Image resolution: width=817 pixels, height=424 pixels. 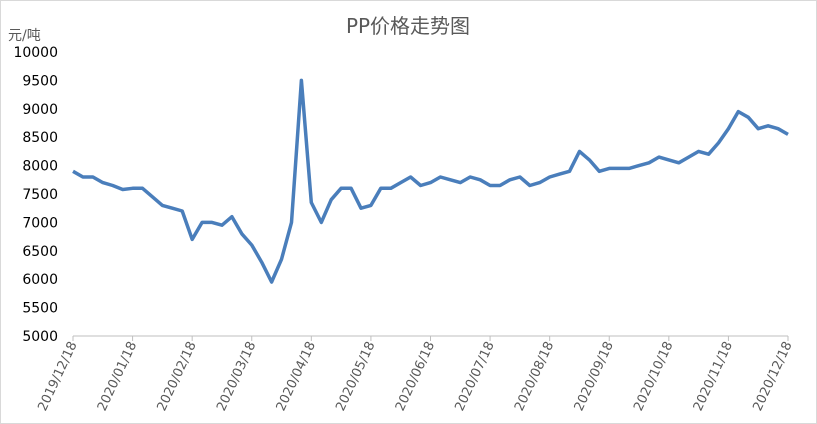 What do you see at coordinates (40, 167) in the screenshot?
I see `y-tick-label: 8000` at bounding box center [40, 167].